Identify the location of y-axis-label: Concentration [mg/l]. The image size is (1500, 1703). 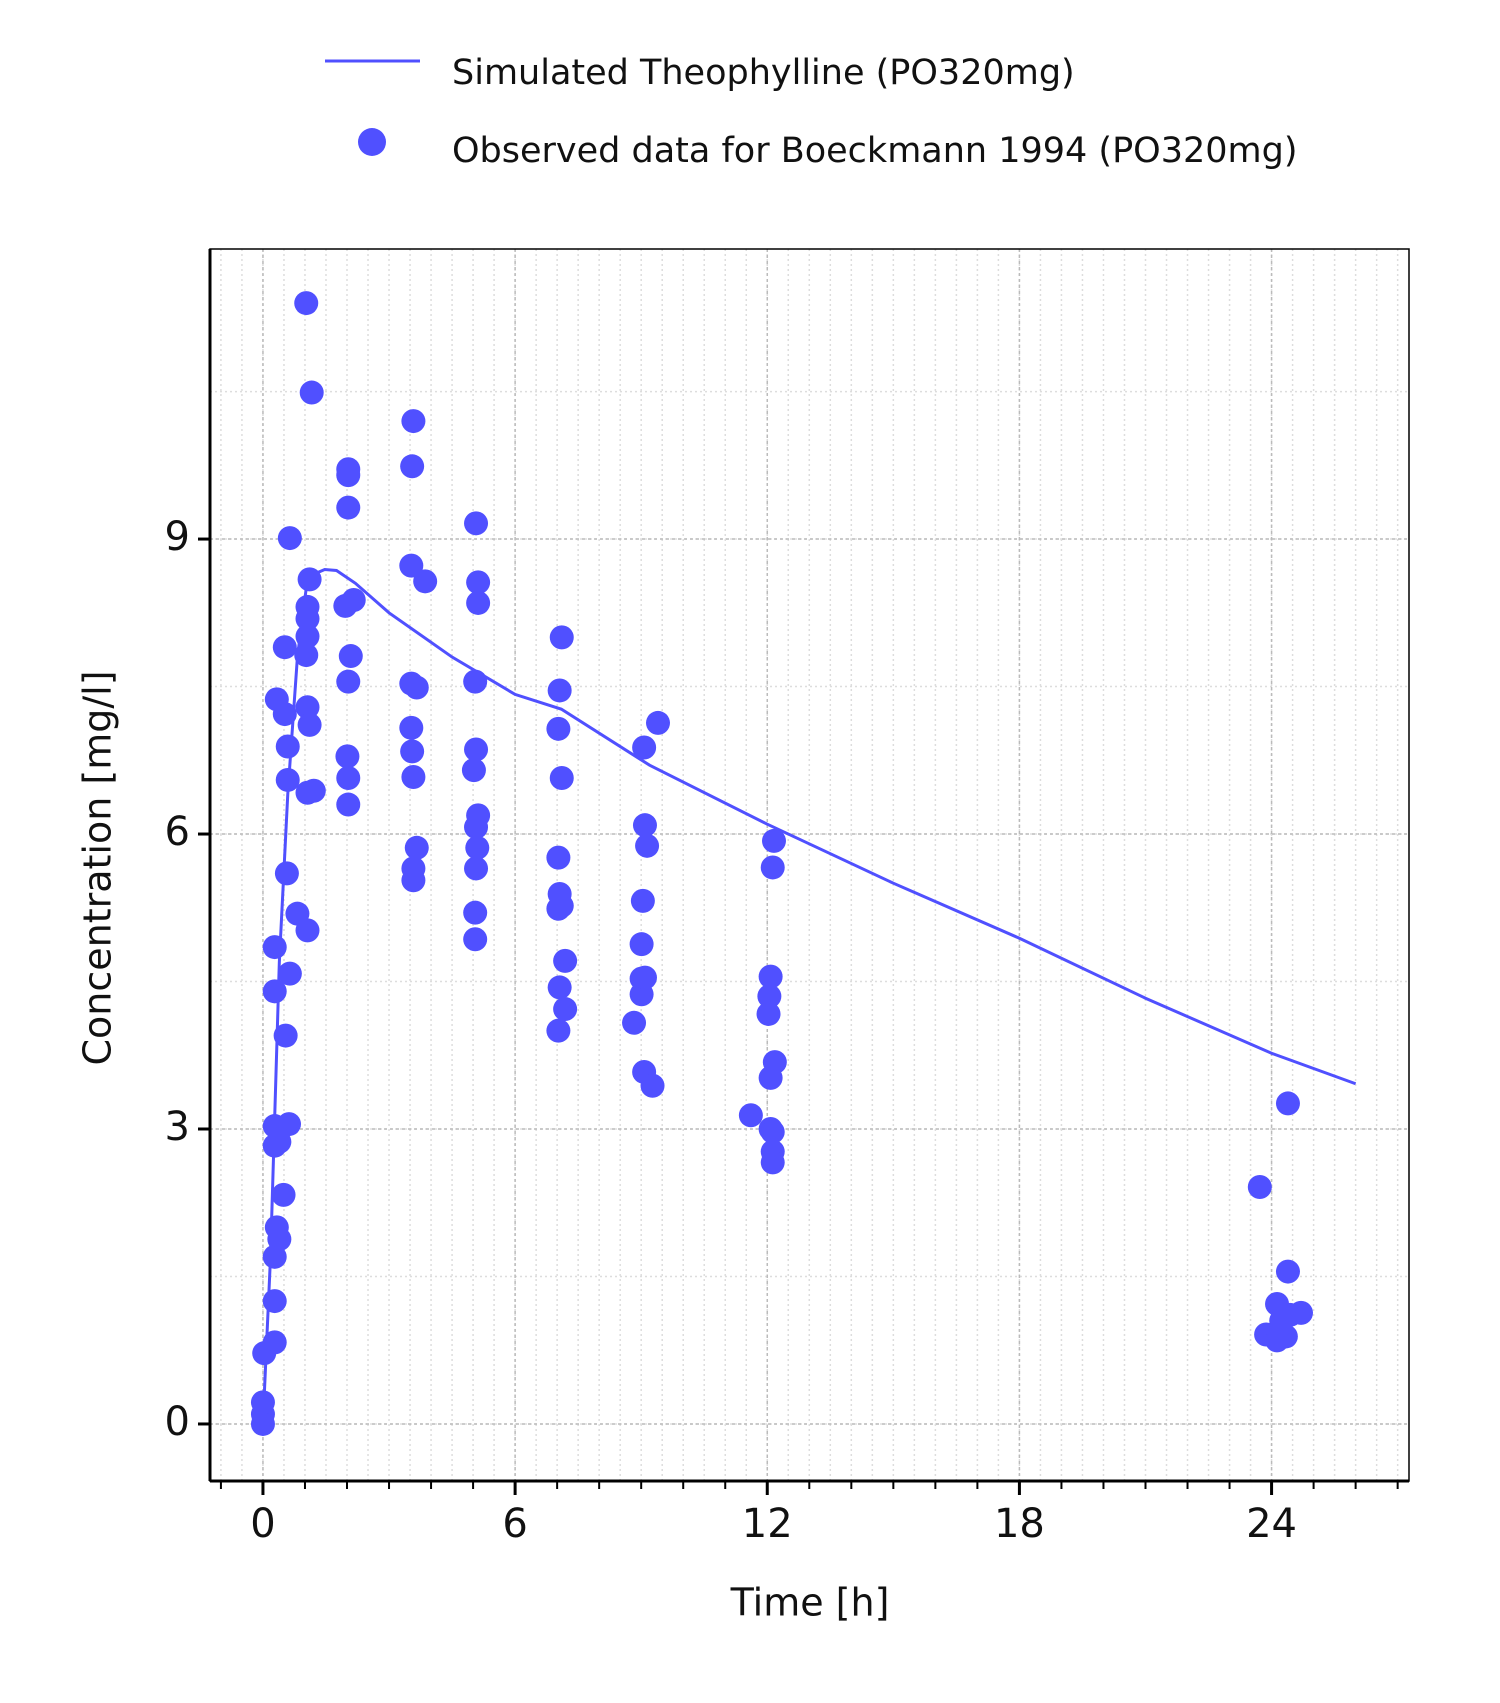
(98, 867).